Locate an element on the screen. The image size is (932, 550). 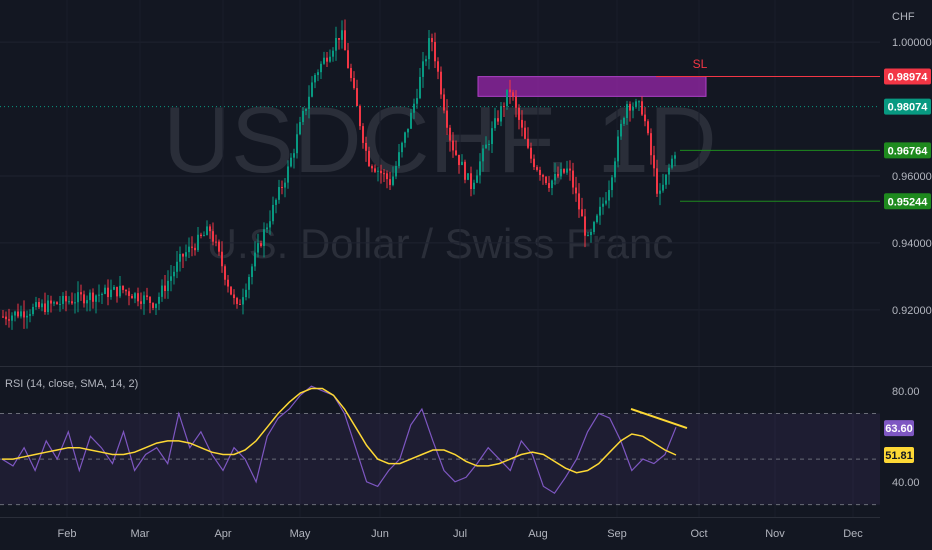
price-tag-current is located at coordinates (907, 106).